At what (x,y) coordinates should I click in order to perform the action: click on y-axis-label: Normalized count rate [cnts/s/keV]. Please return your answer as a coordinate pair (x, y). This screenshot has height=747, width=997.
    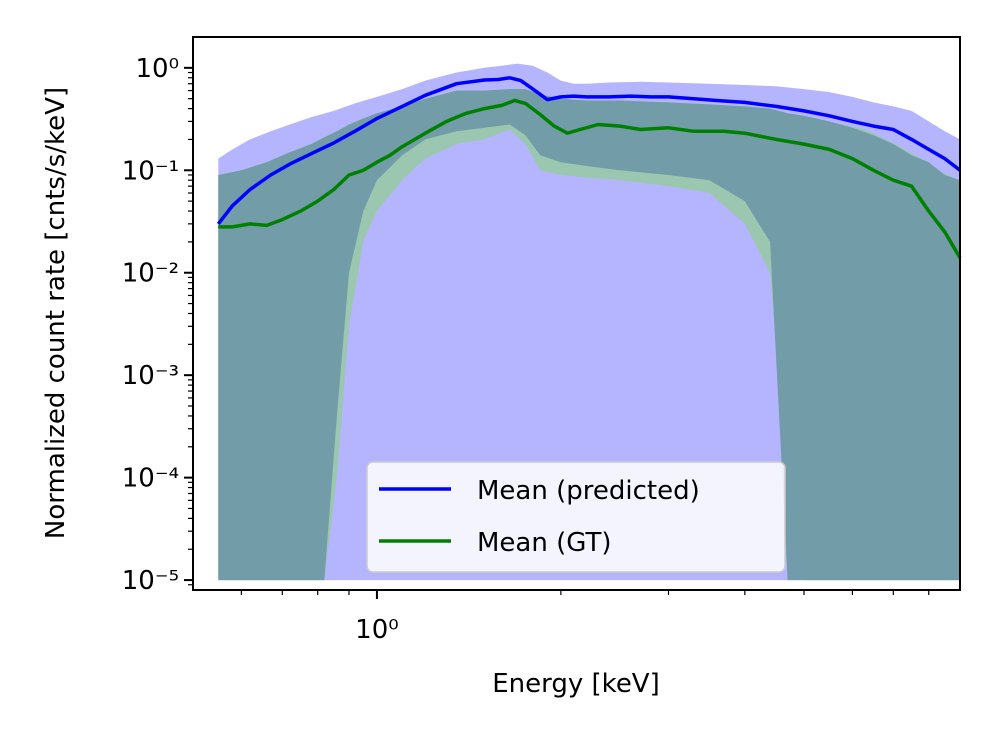
    Looking at the image, I should click on (56, 313).